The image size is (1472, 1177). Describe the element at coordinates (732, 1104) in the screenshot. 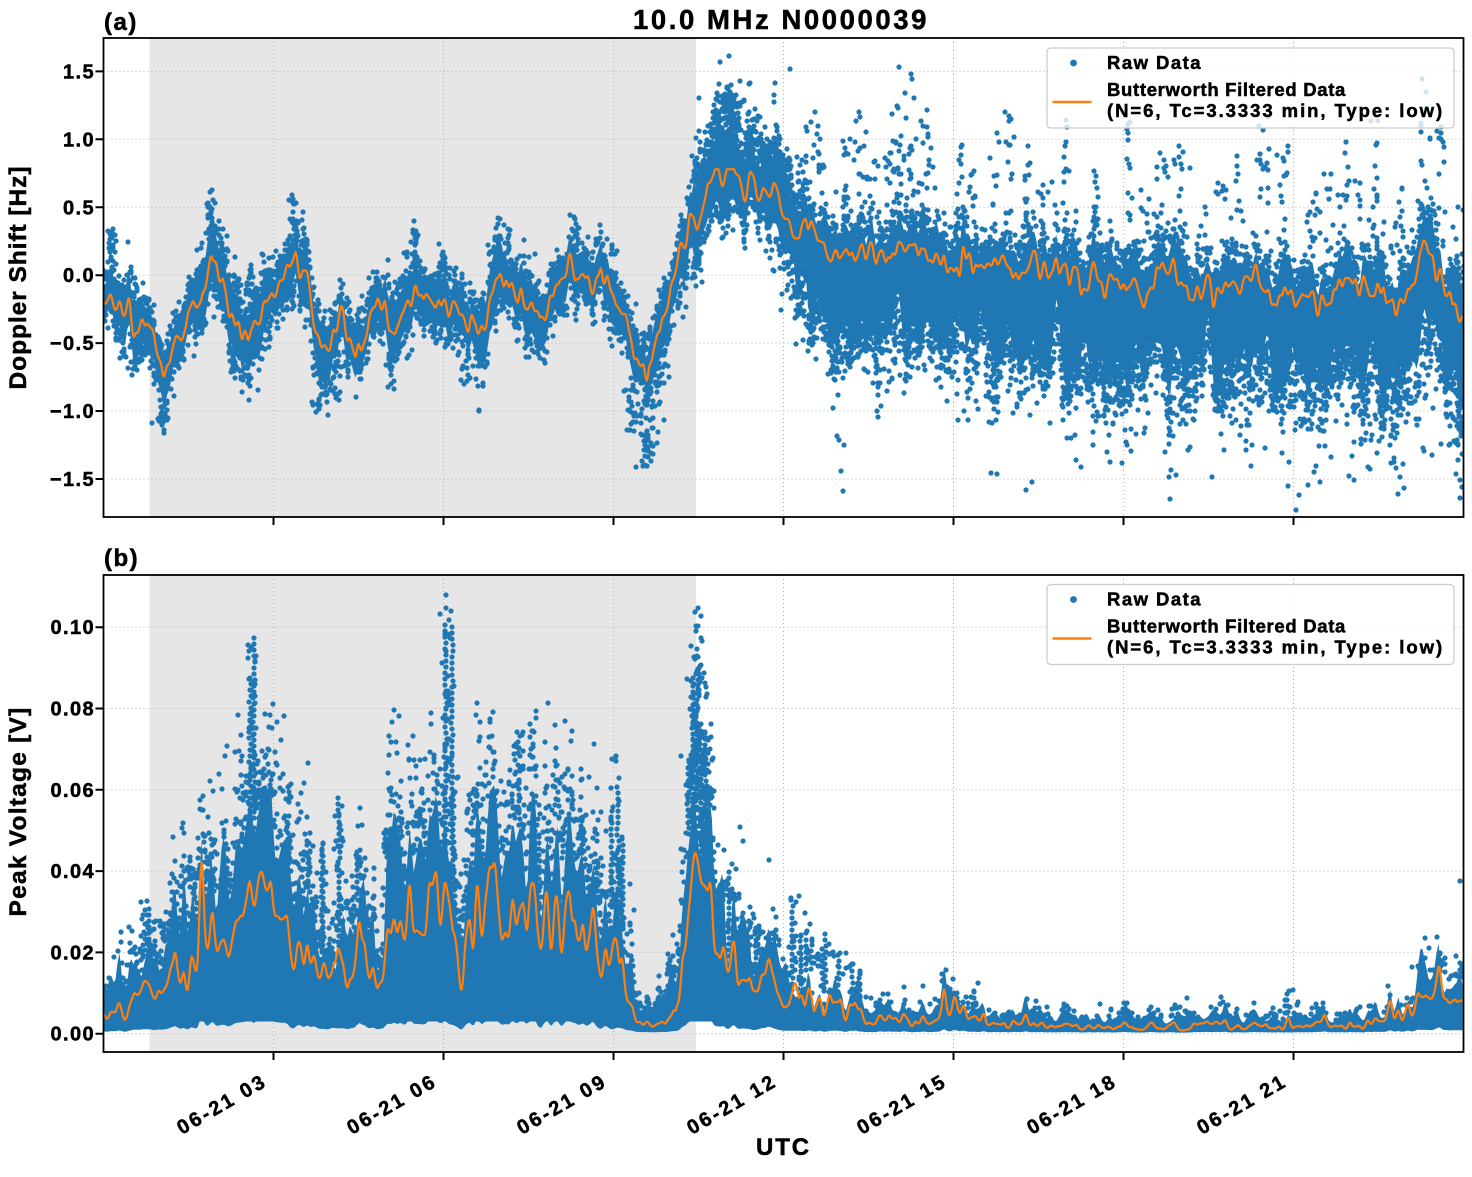

I see `svg-text: 06-21 12` at that location.